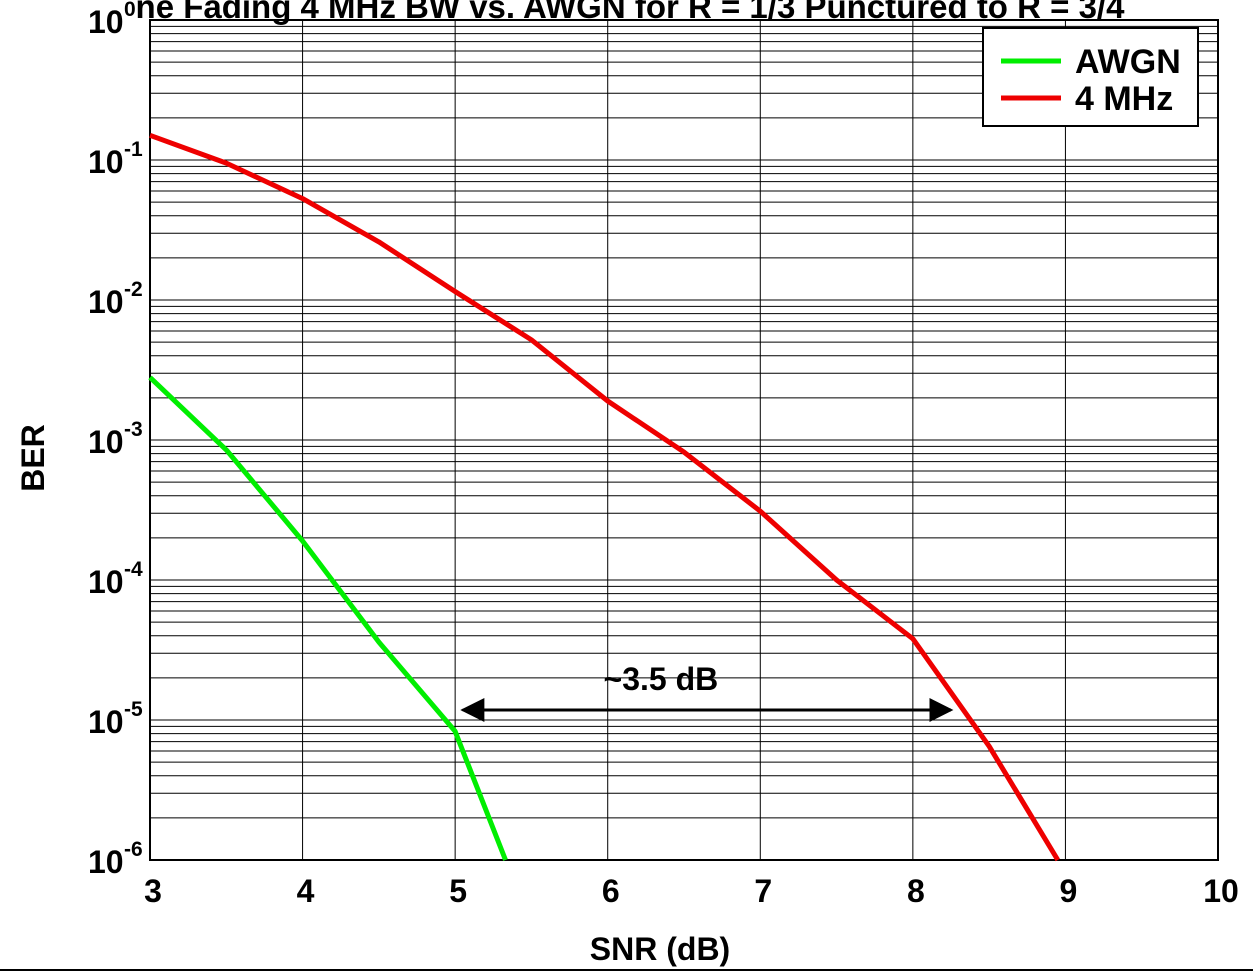 This screenshot has height=973, width=1253. What do you see at coordinates (153, 891) in the screenshot?
I see `x-tick-label: 3` at bounding box center [153, 891].